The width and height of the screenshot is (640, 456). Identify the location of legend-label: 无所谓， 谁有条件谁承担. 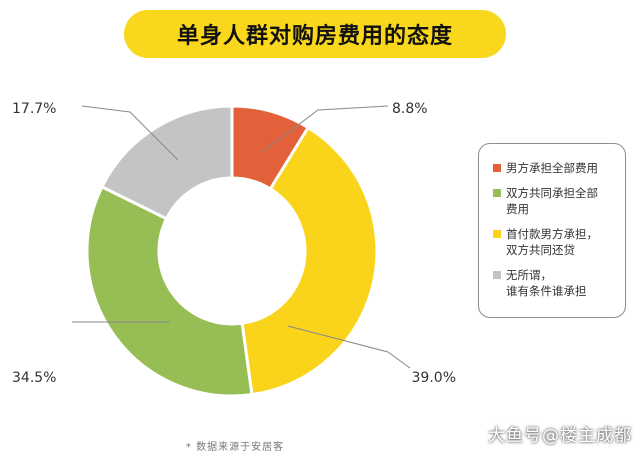
(546, 283).